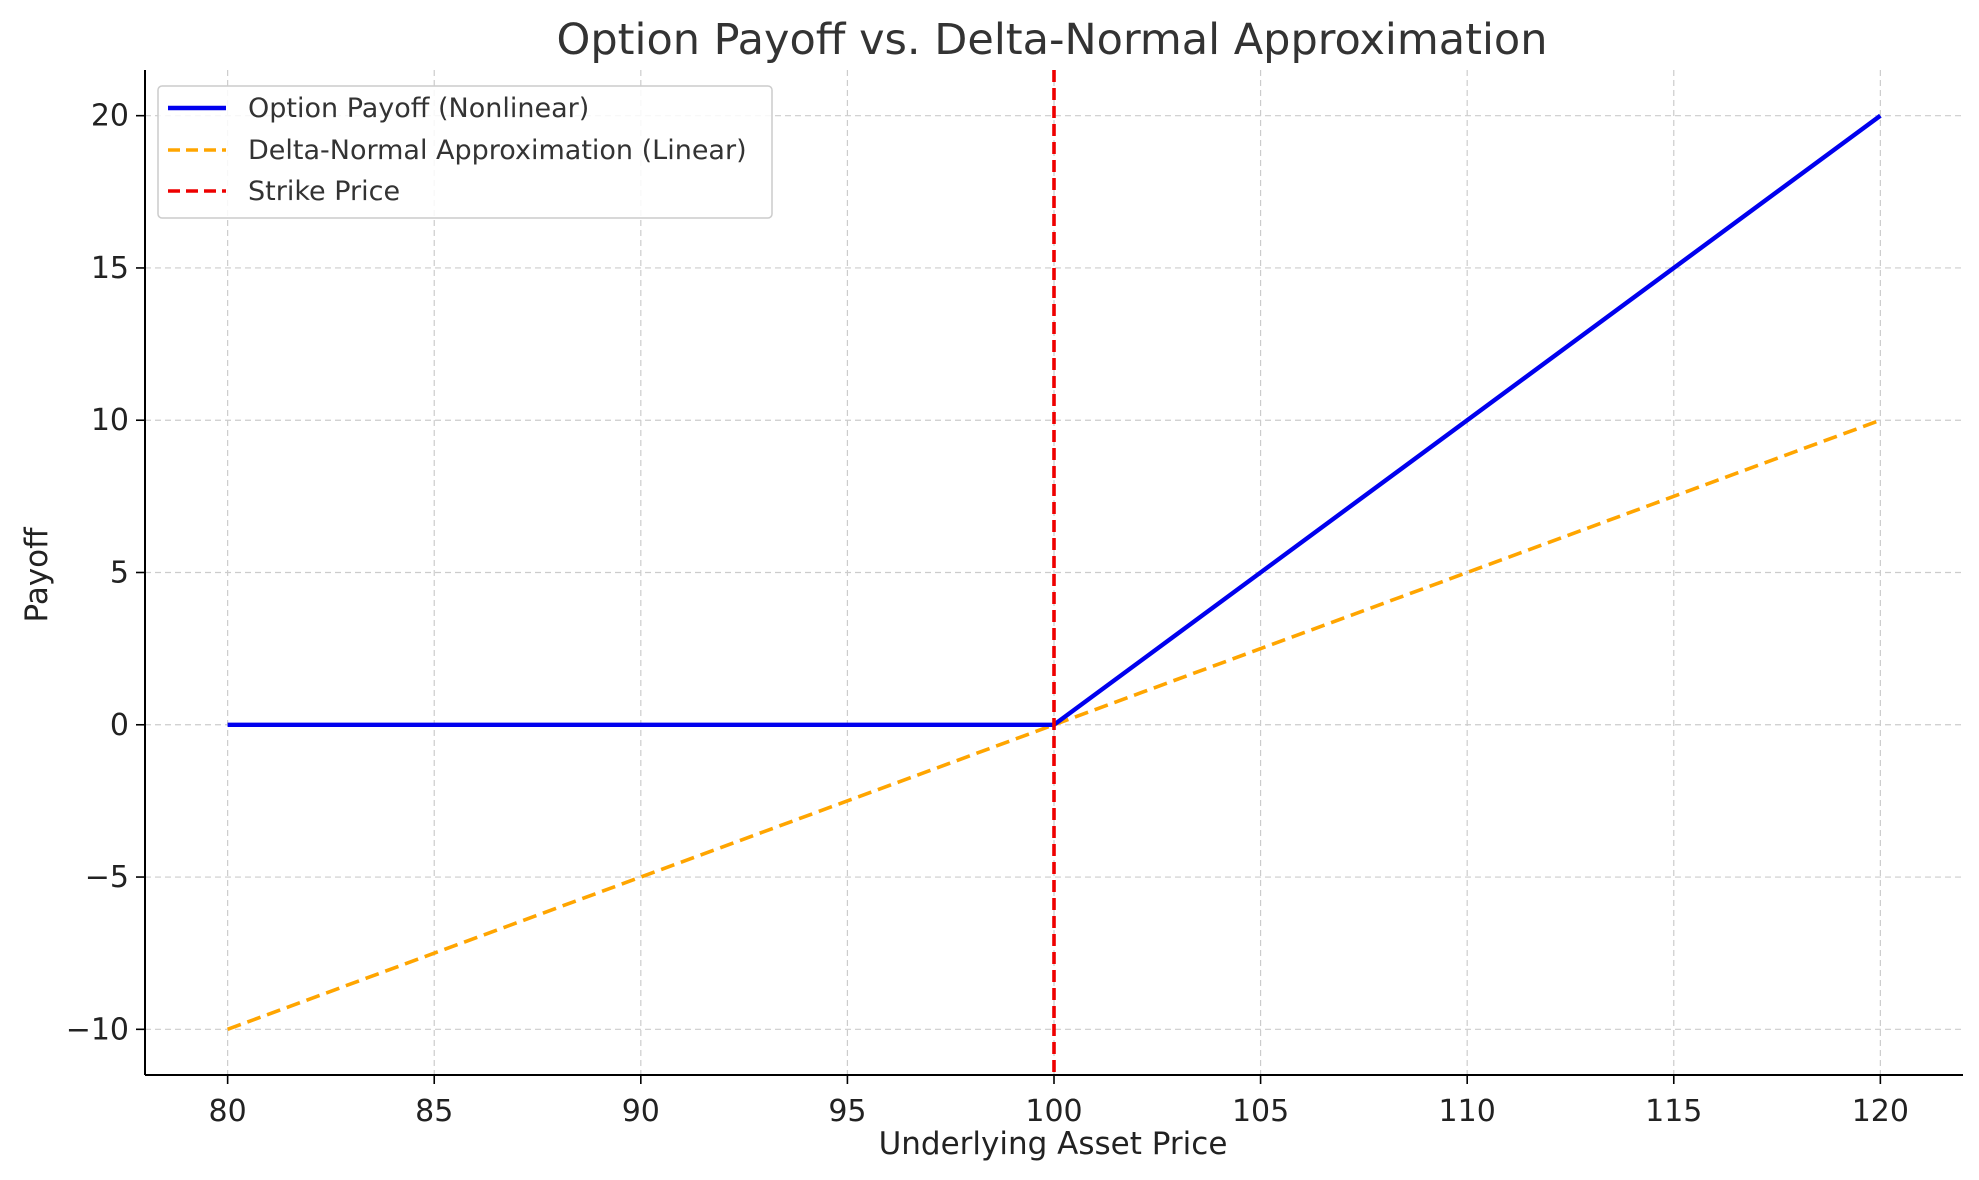 The width and height of the screenshot is (1979, 1180). I want to click on legend-frame, so click(465, 152).